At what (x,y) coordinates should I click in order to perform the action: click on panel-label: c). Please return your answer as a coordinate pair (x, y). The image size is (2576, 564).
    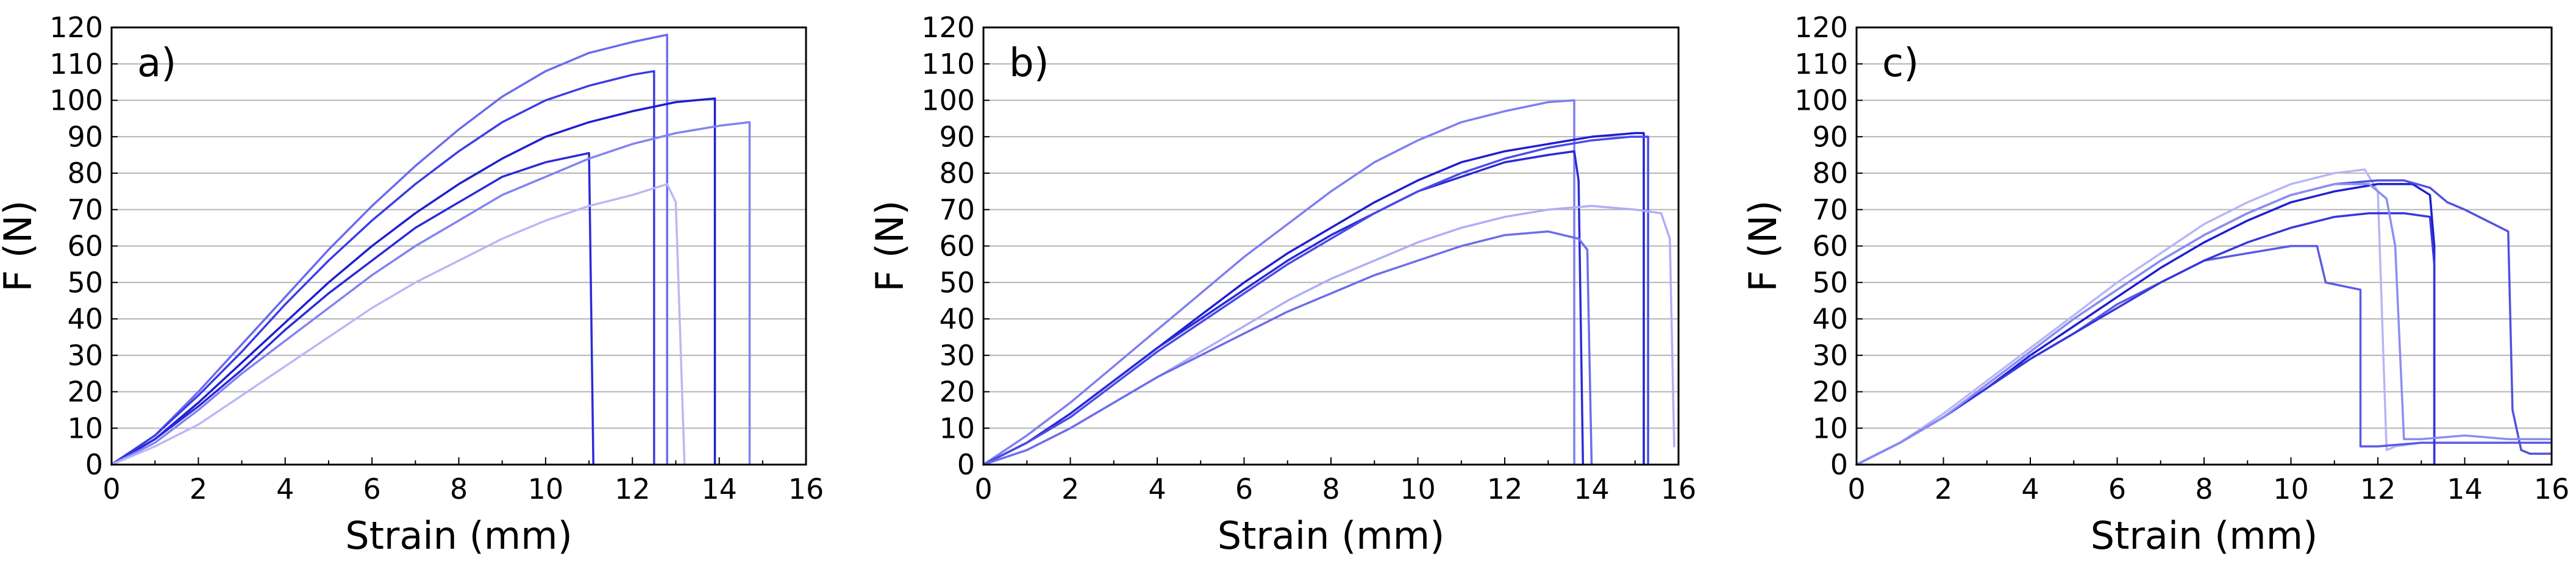
    Looking at the image, I should click on (1900, 63).